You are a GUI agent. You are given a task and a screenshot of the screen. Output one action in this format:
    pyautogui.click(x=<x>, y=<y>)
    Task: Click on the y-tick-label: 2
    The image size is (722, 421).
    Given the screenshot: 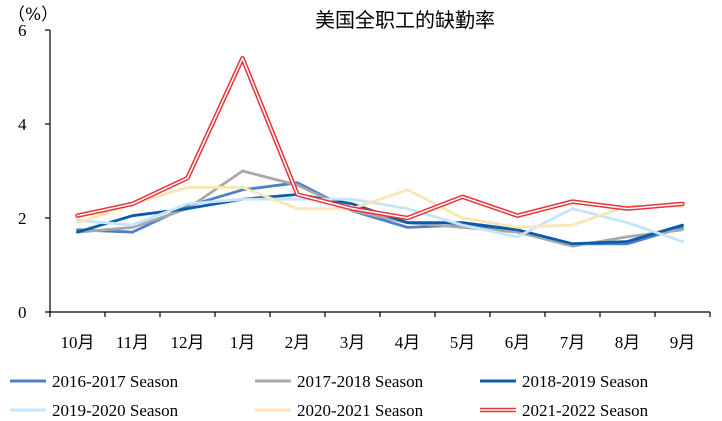 What is the action you would take?
    pyautogui.click(x=22, y=218)
    